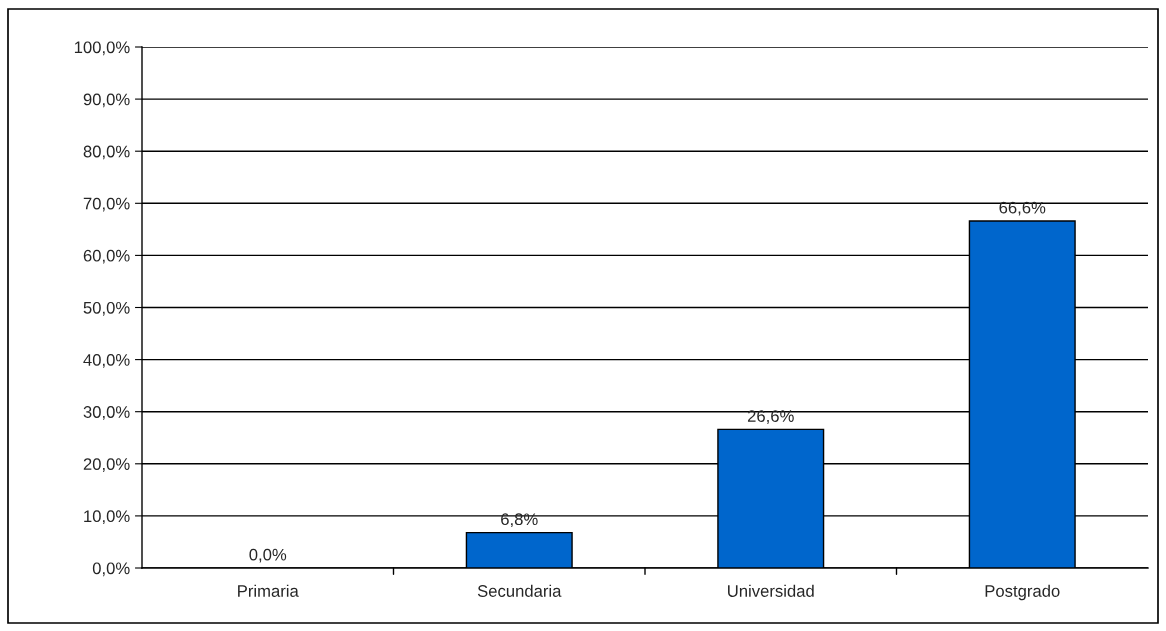  What do you see at coordinates (519, 520) in the screenshot?
I see `data-label: 6,8%` at bounding box center [519, 520].